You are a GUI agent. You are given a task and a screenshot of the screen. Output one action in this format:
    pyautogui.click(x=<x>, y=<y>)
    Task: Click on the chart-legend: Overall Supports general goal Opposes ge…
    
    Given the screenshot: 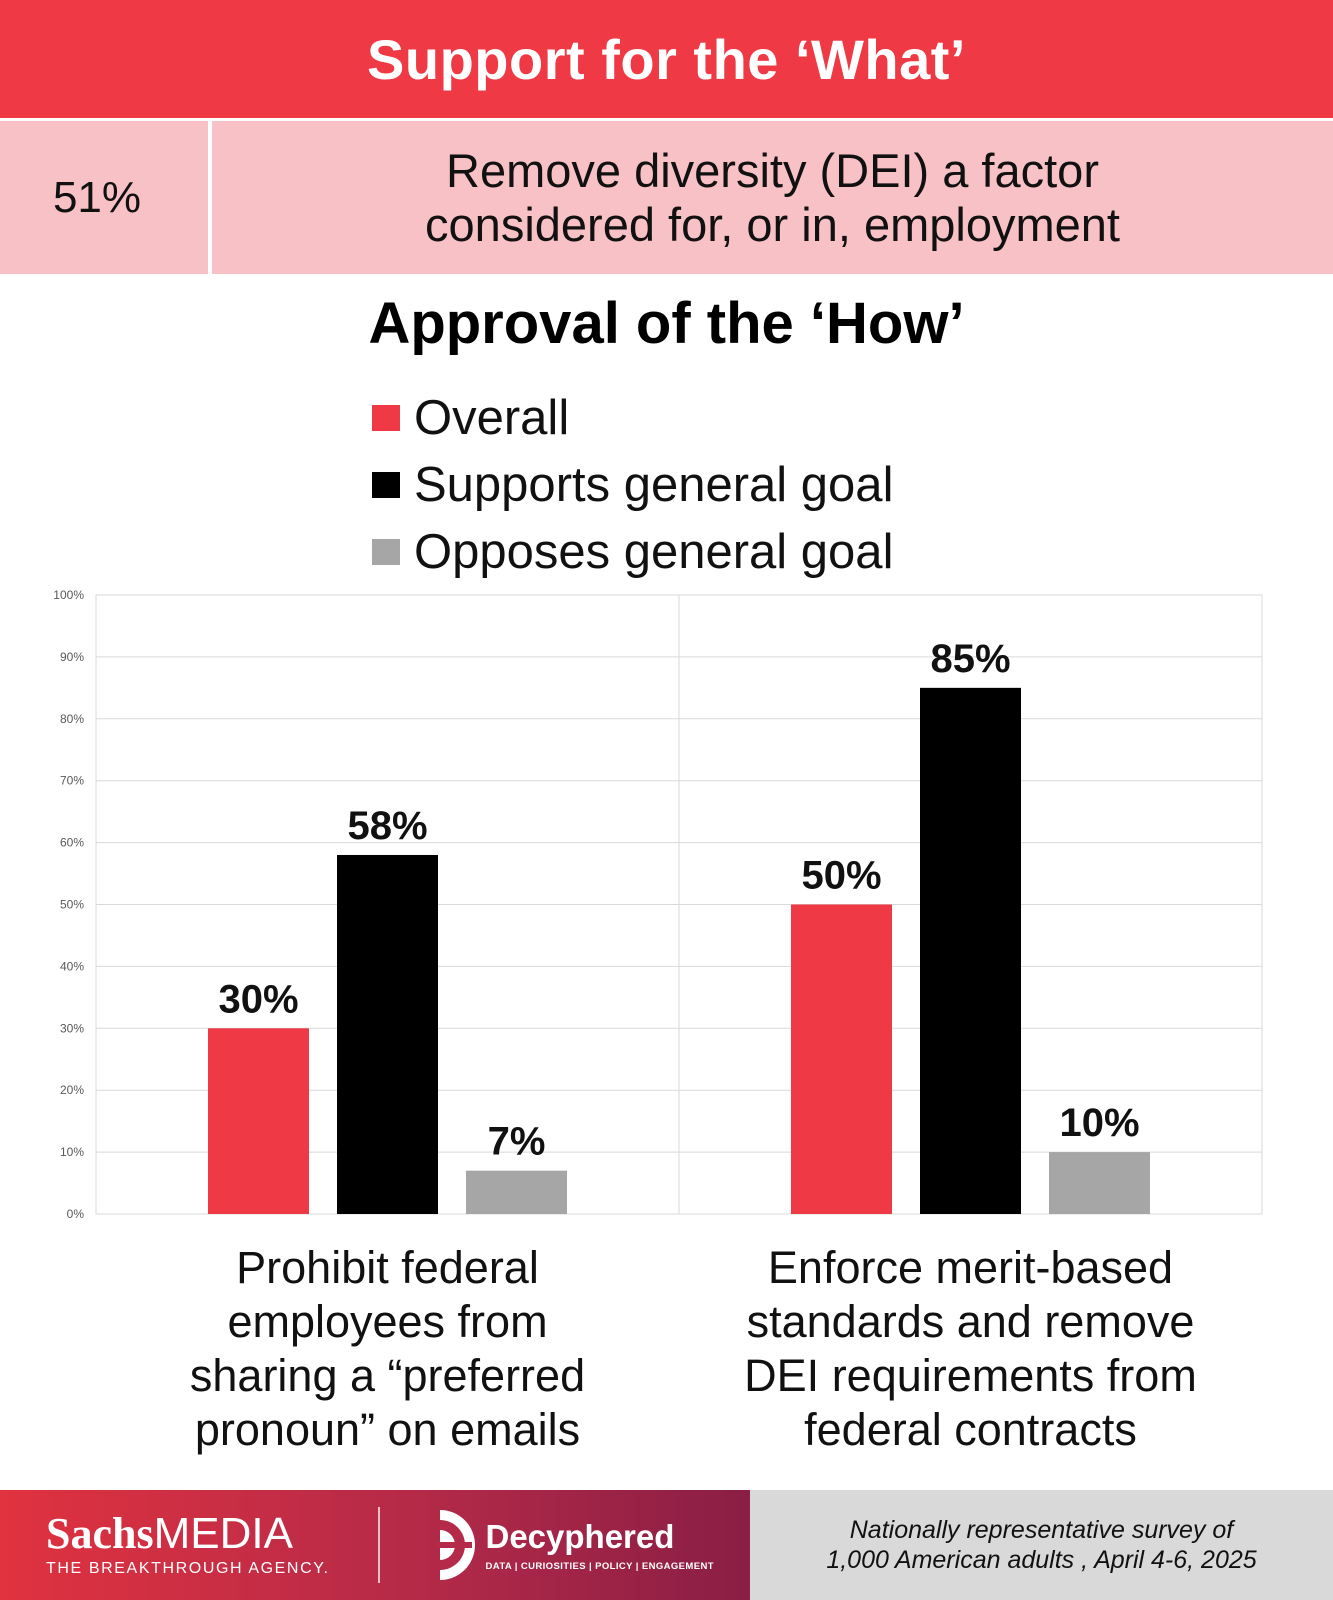 What is the action you would take?
    pyautogui.click(x=632, y=484)
    